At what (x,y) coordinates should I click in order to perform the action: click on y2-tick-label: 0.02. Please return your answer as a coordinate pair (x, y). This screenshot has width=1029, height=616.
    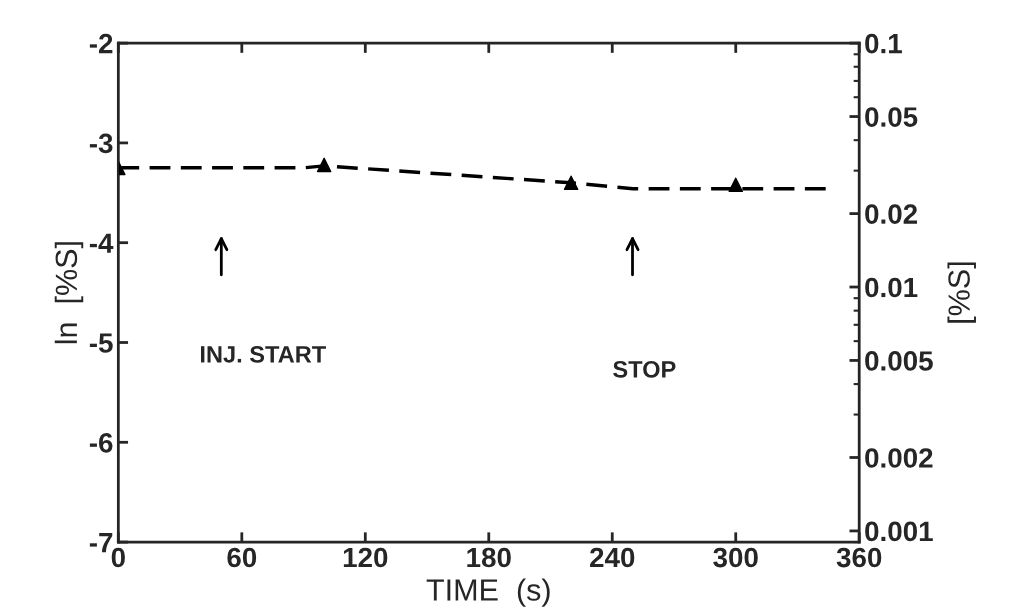
    Looking at the image, I should click on (891, 214).